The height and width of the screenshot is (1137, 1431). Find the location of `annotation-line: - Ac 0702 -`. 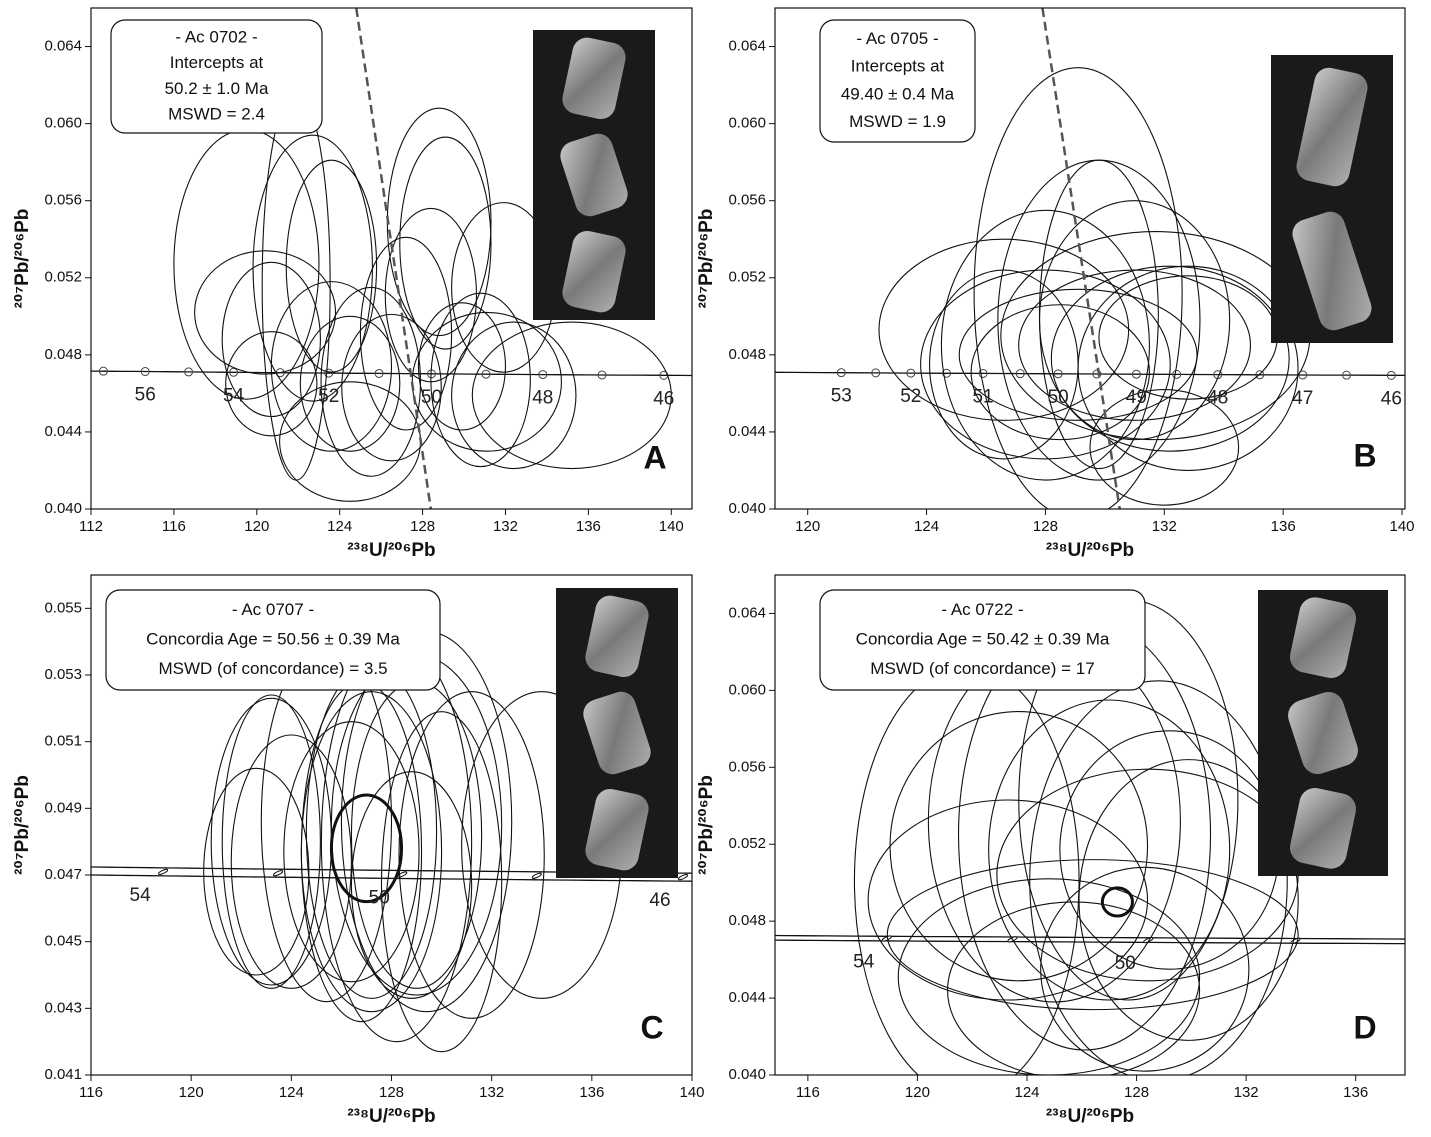

annotation-line: - Ac 0702 - is located at coordinates (216, 36).